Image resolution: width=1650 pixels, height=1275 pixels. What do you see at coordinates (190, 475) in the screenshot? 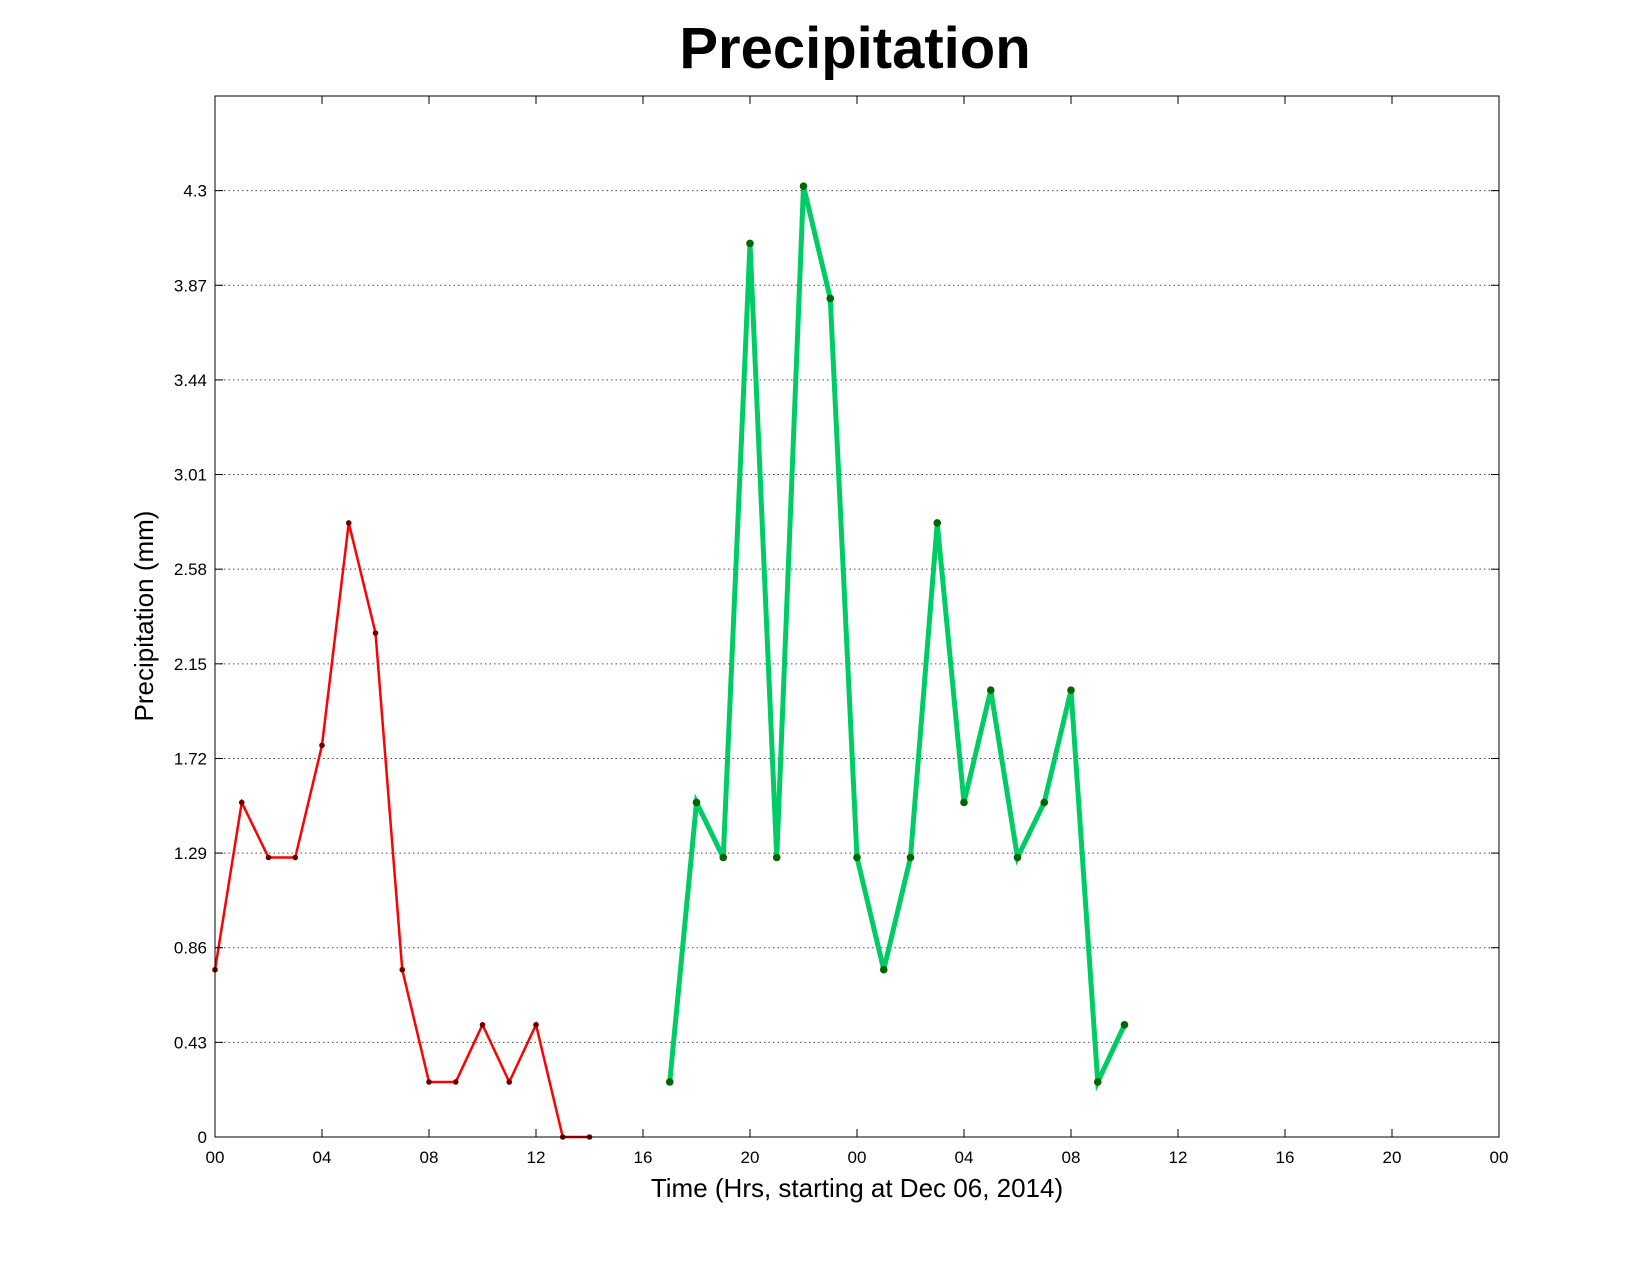
I see `y-tick-label: 3.01` at bounding box center [190, 475].